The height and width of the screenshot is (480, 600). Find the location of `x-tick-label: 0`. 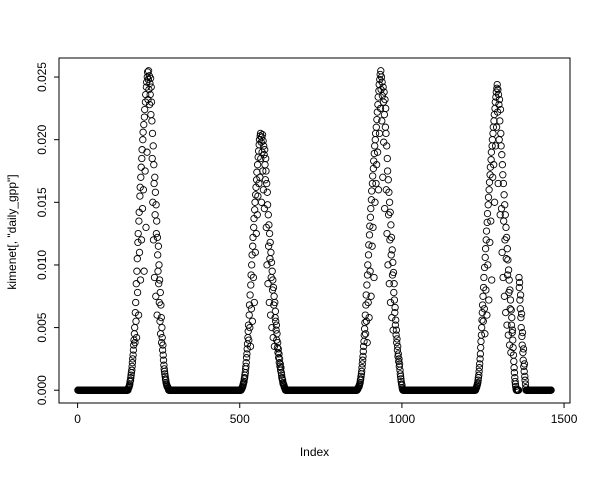

x-tick-label: 0 is located at coordinates (77, 419).